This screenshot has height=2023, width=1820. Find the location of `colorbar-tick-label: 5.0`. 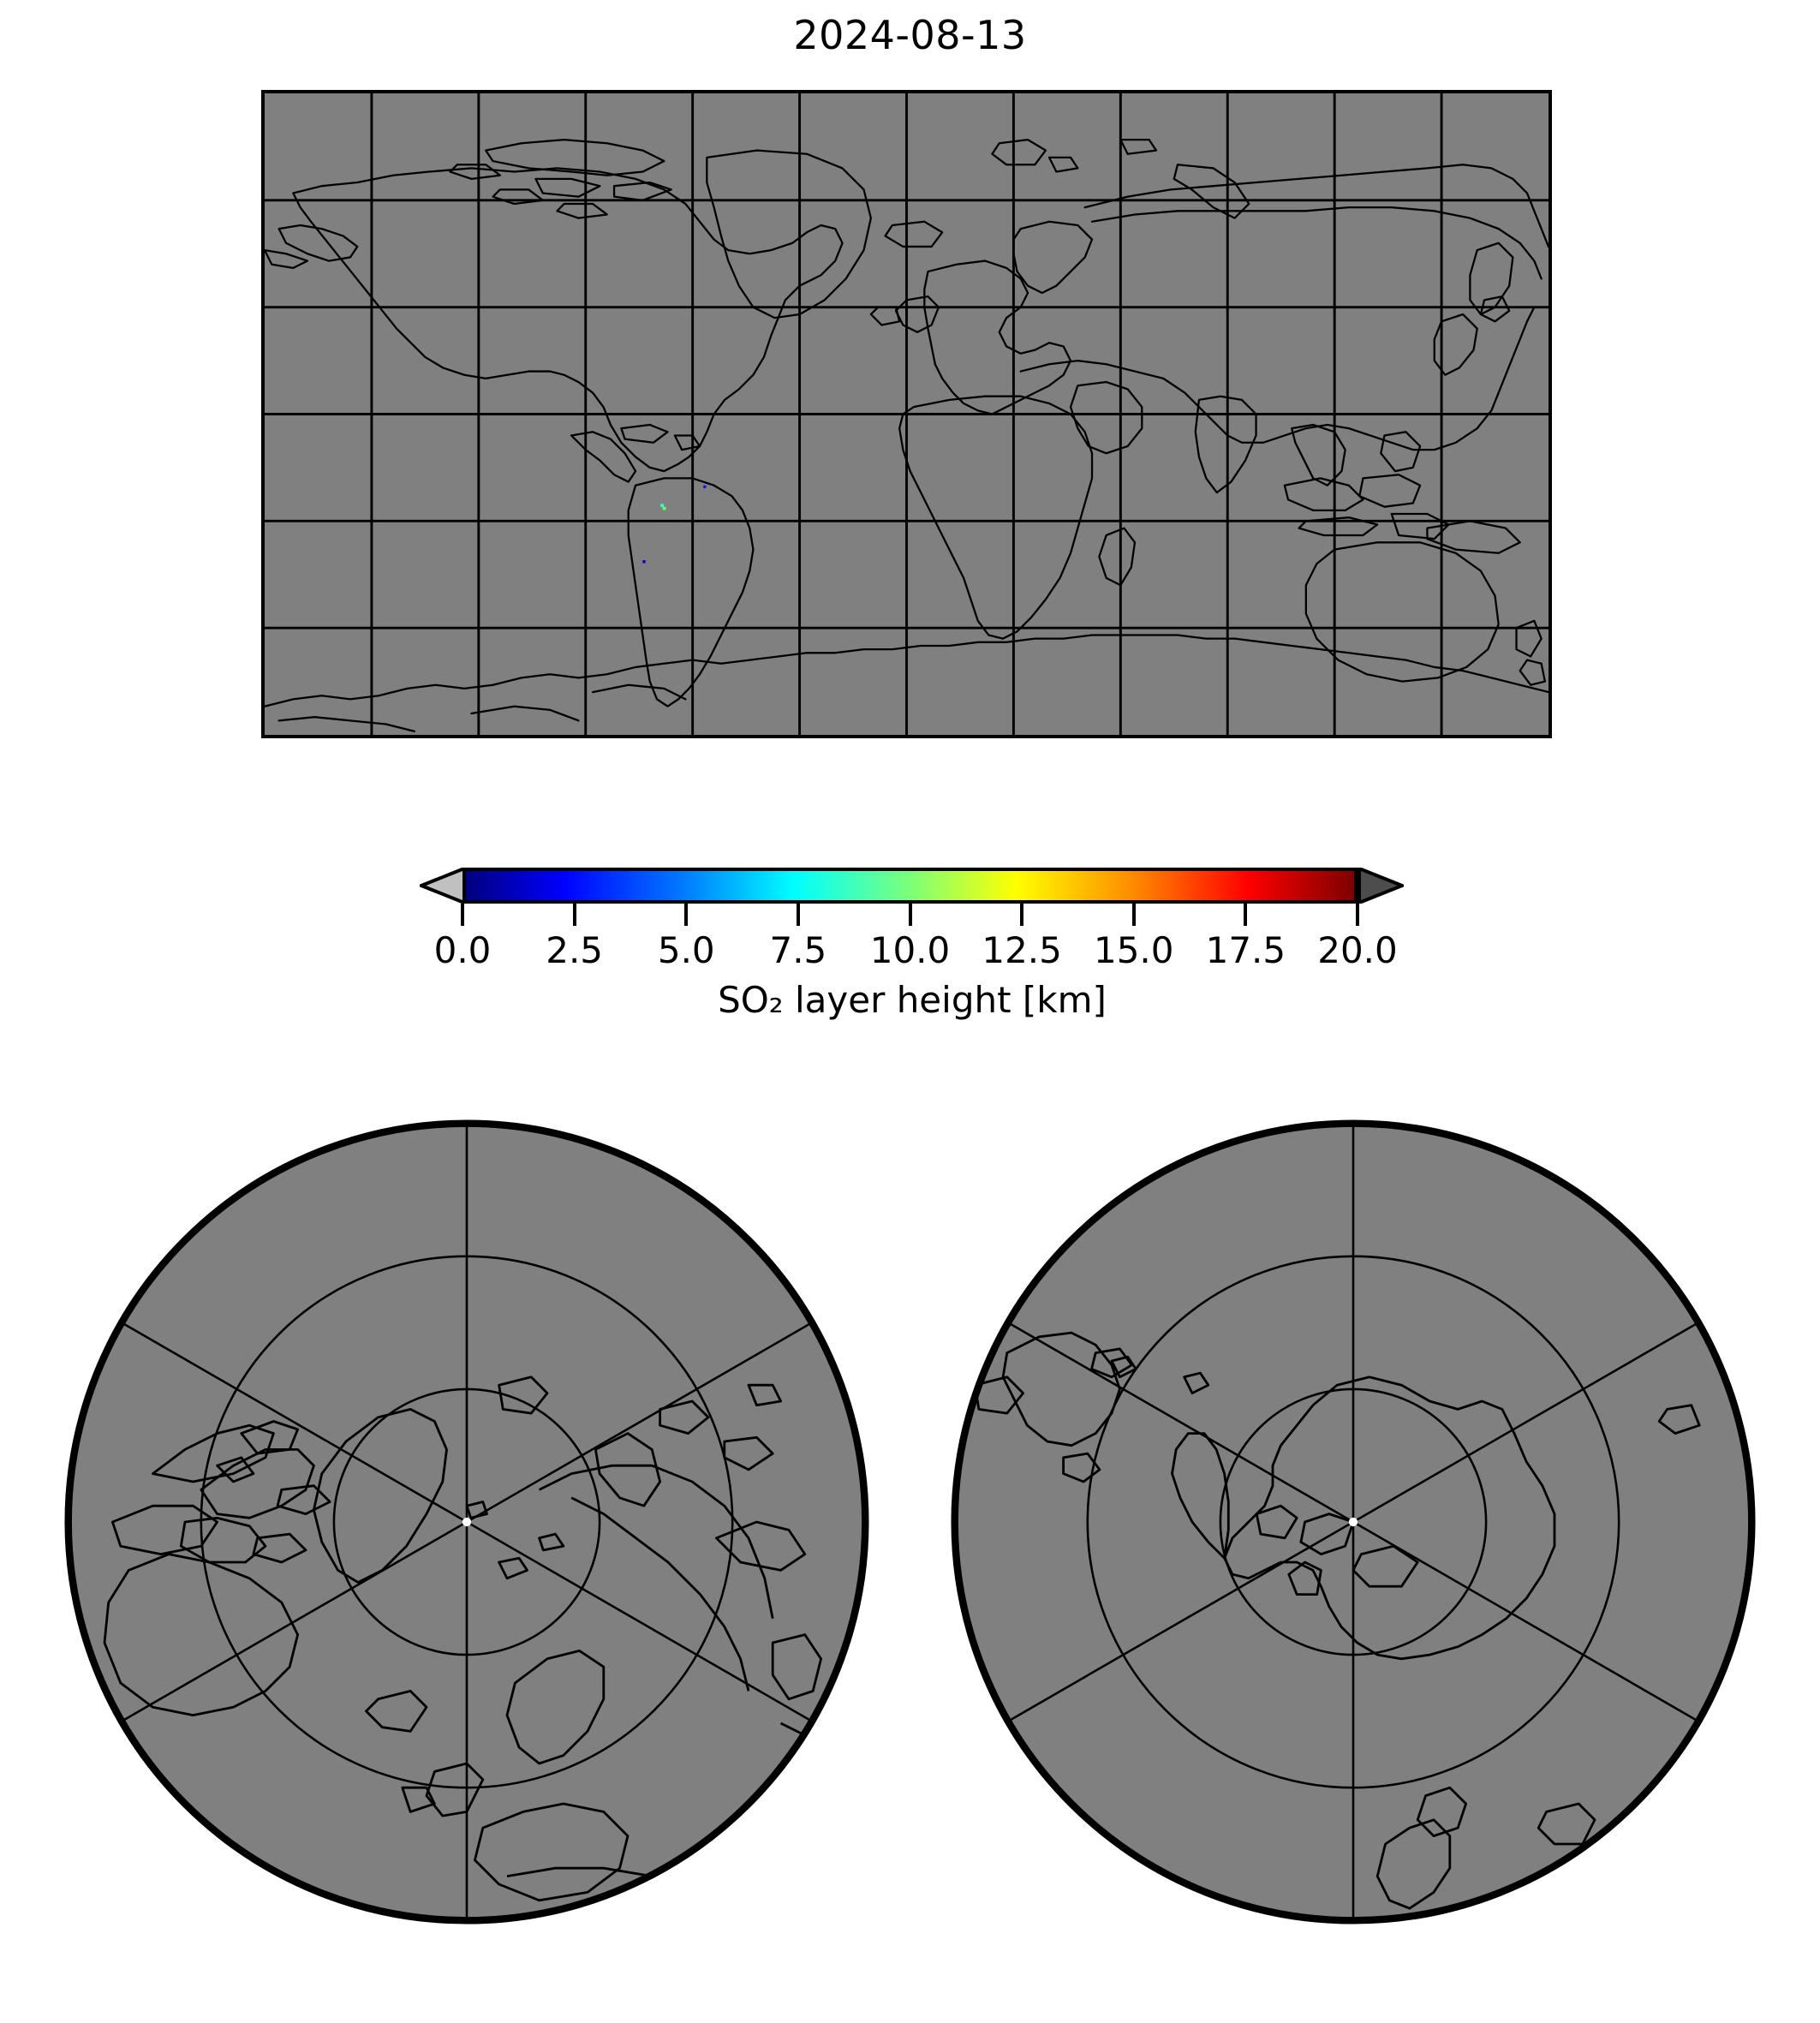

colorbar-tick-label: 5.0 is located at coordinates (686, 950).